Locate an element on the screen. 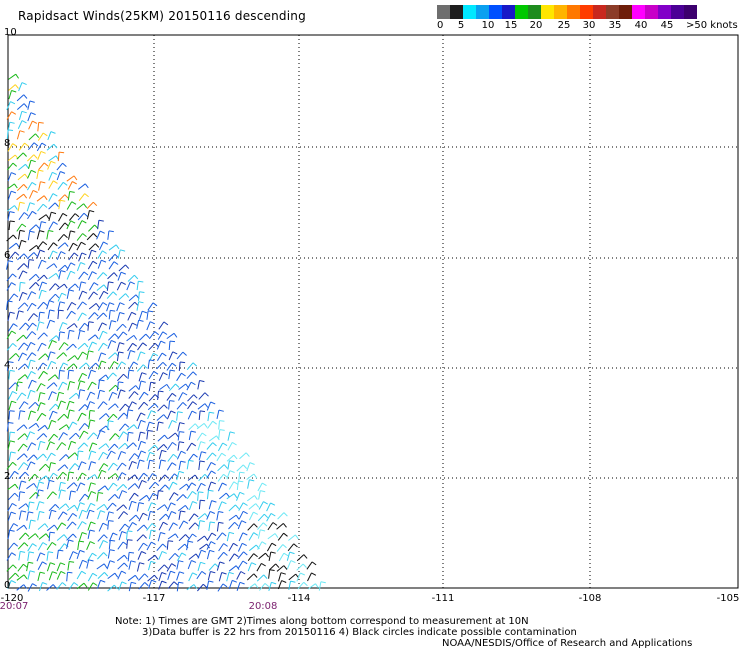 The image size is (740, 650). legend-label-9: 45 is located at coordinates (667, 25).